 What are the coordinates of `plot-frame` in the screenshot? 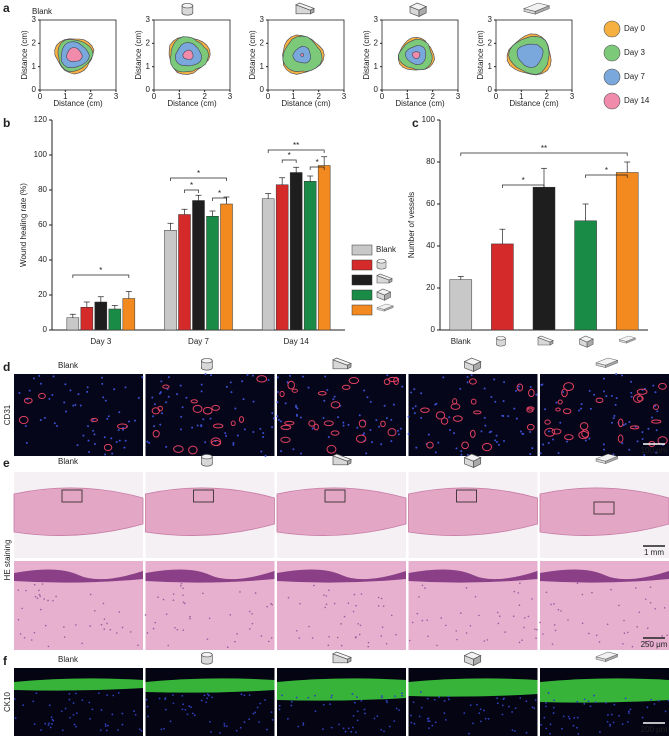 It's located at (306, 55).